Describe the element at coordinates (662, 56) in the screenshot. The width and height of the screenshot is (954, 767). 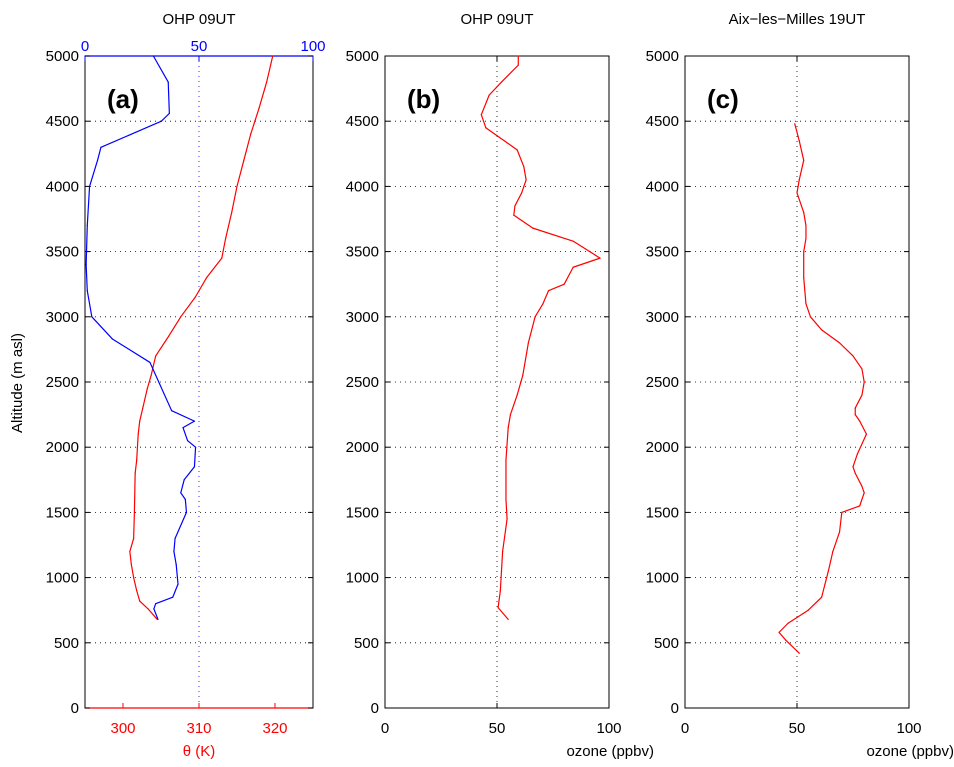
I see `y-tick-label: 5000` at that location.